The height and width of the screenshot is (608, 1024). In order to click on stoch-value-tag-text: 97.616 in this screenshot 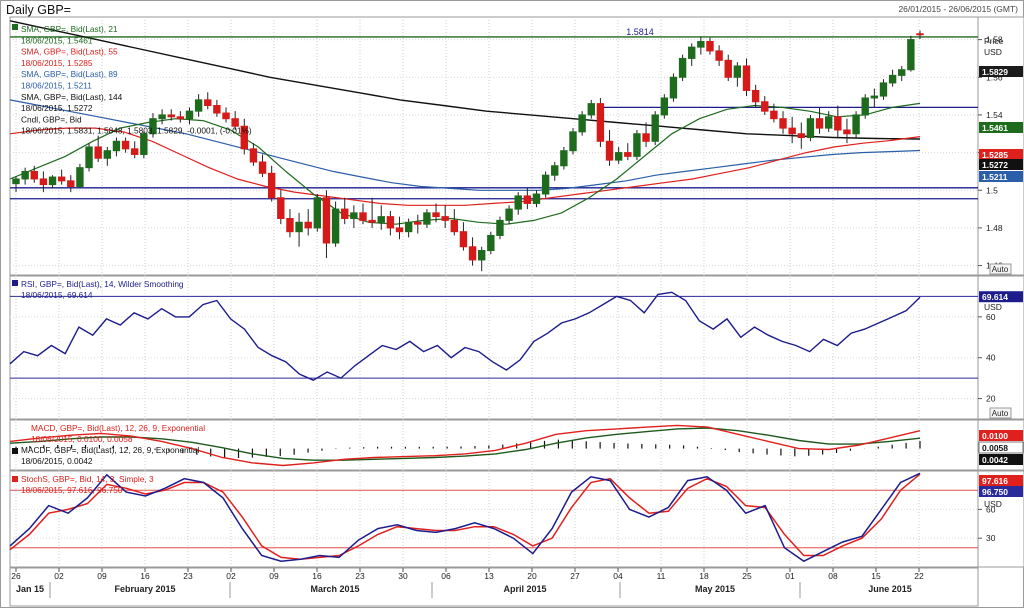, I will do `click(995, 481)`.